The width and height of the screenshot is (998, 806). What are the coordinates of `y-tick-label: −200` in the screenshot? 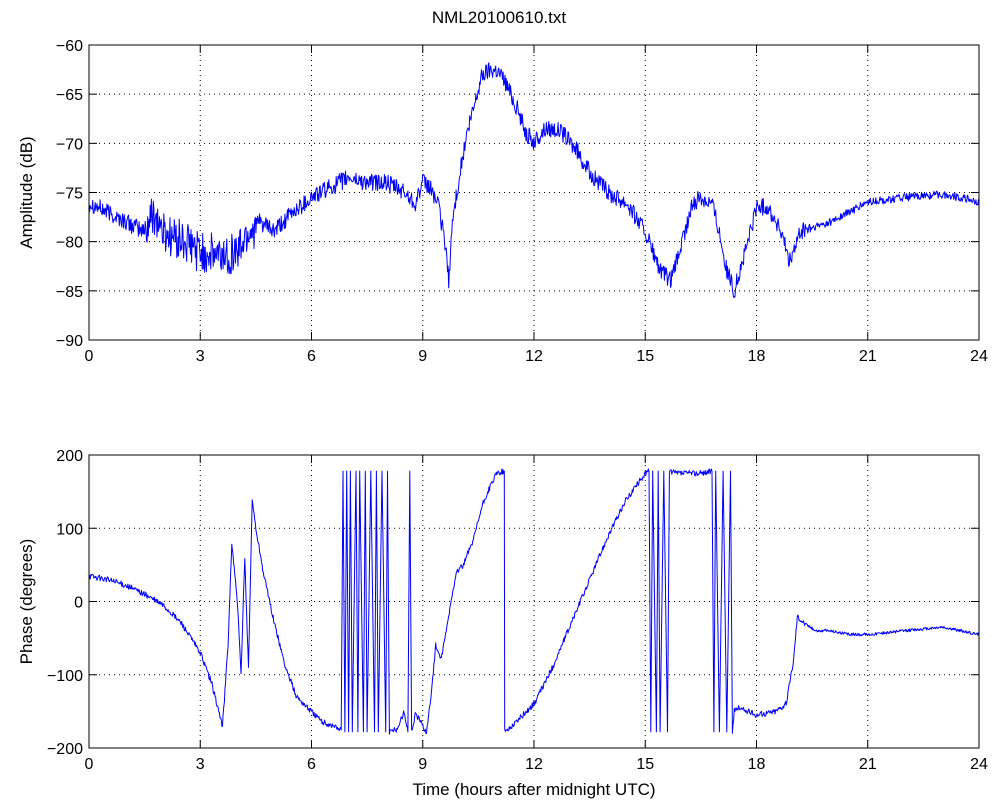 It's located at (65, 749).